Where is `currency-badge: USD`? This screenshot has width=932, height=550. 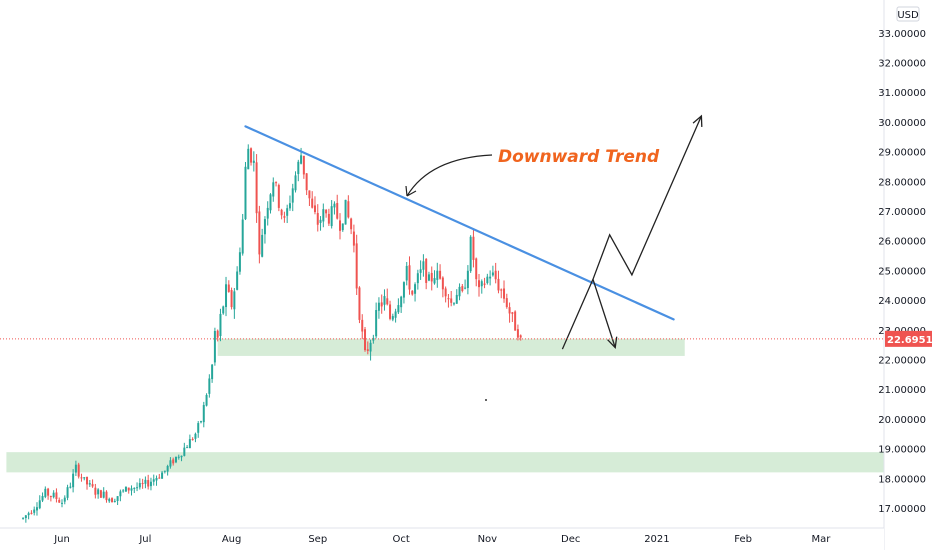
currency-badge: USD is located at coordinates (908, 14).